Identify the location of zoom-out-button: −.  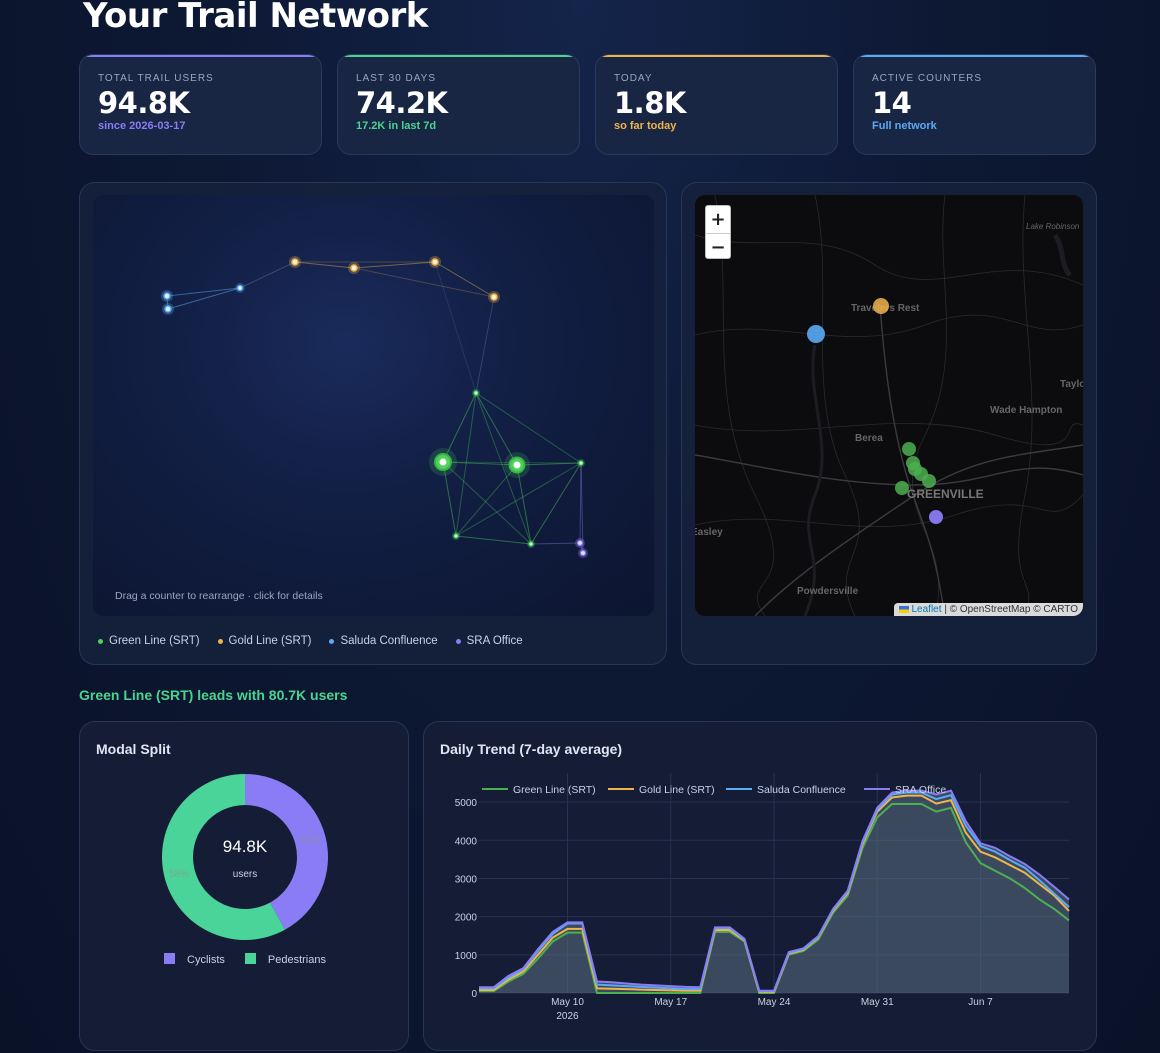
(718, 246).